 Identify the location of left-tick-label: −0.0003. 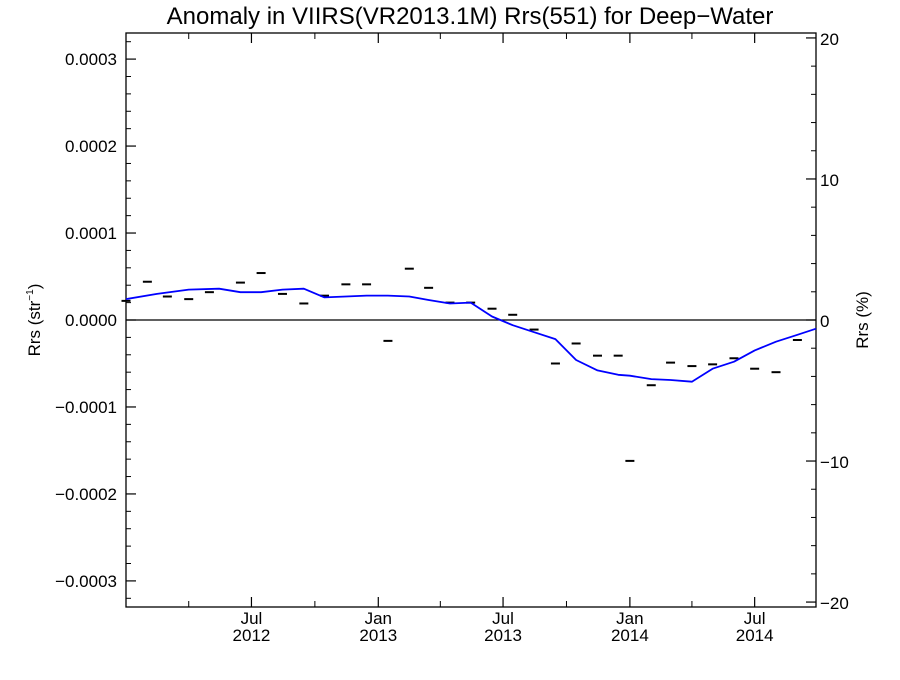
(86, 581).